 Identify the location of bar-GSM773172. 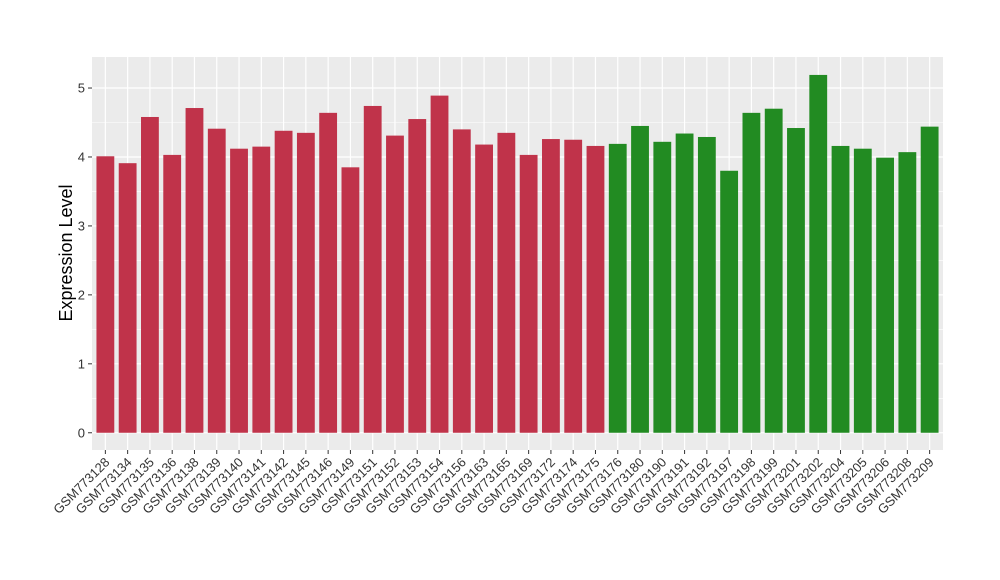
(551, 286).